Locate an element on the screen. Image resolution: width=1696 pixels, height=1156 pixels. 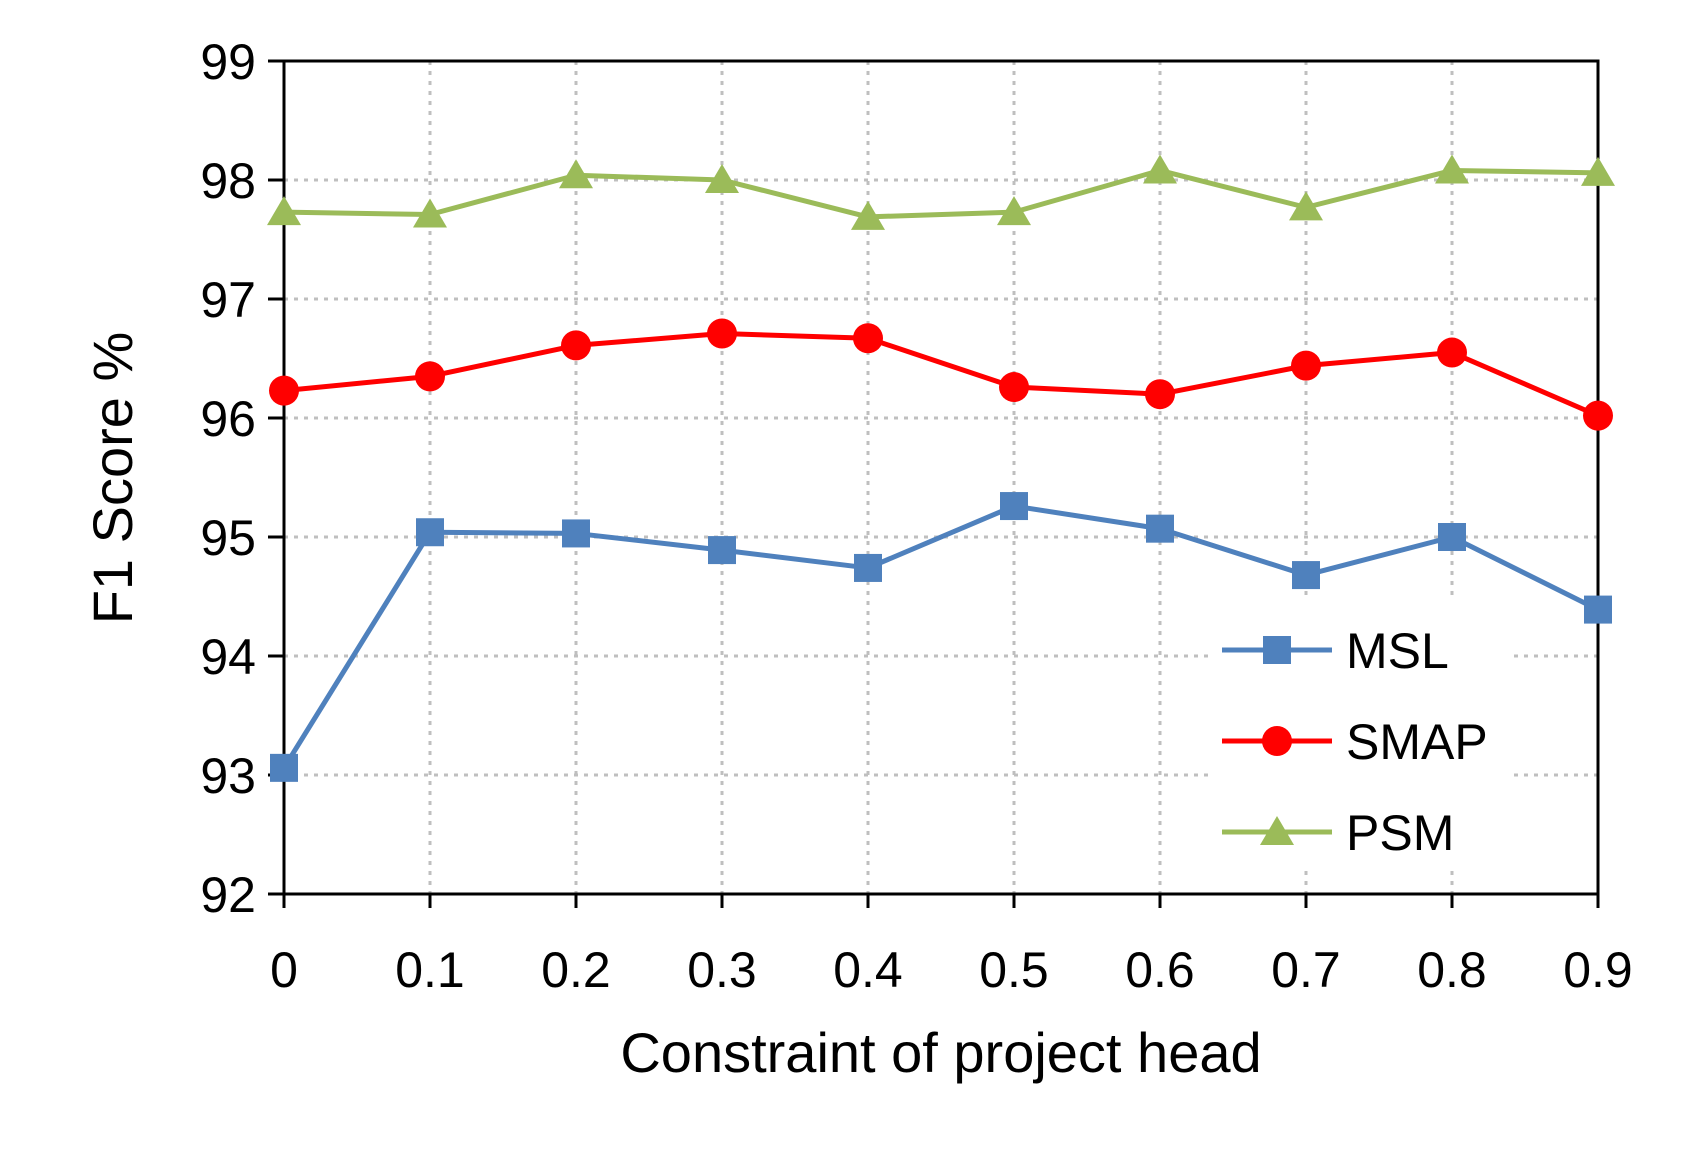
y-axis-title: F1 Score % is located at coordinates (112, 478).